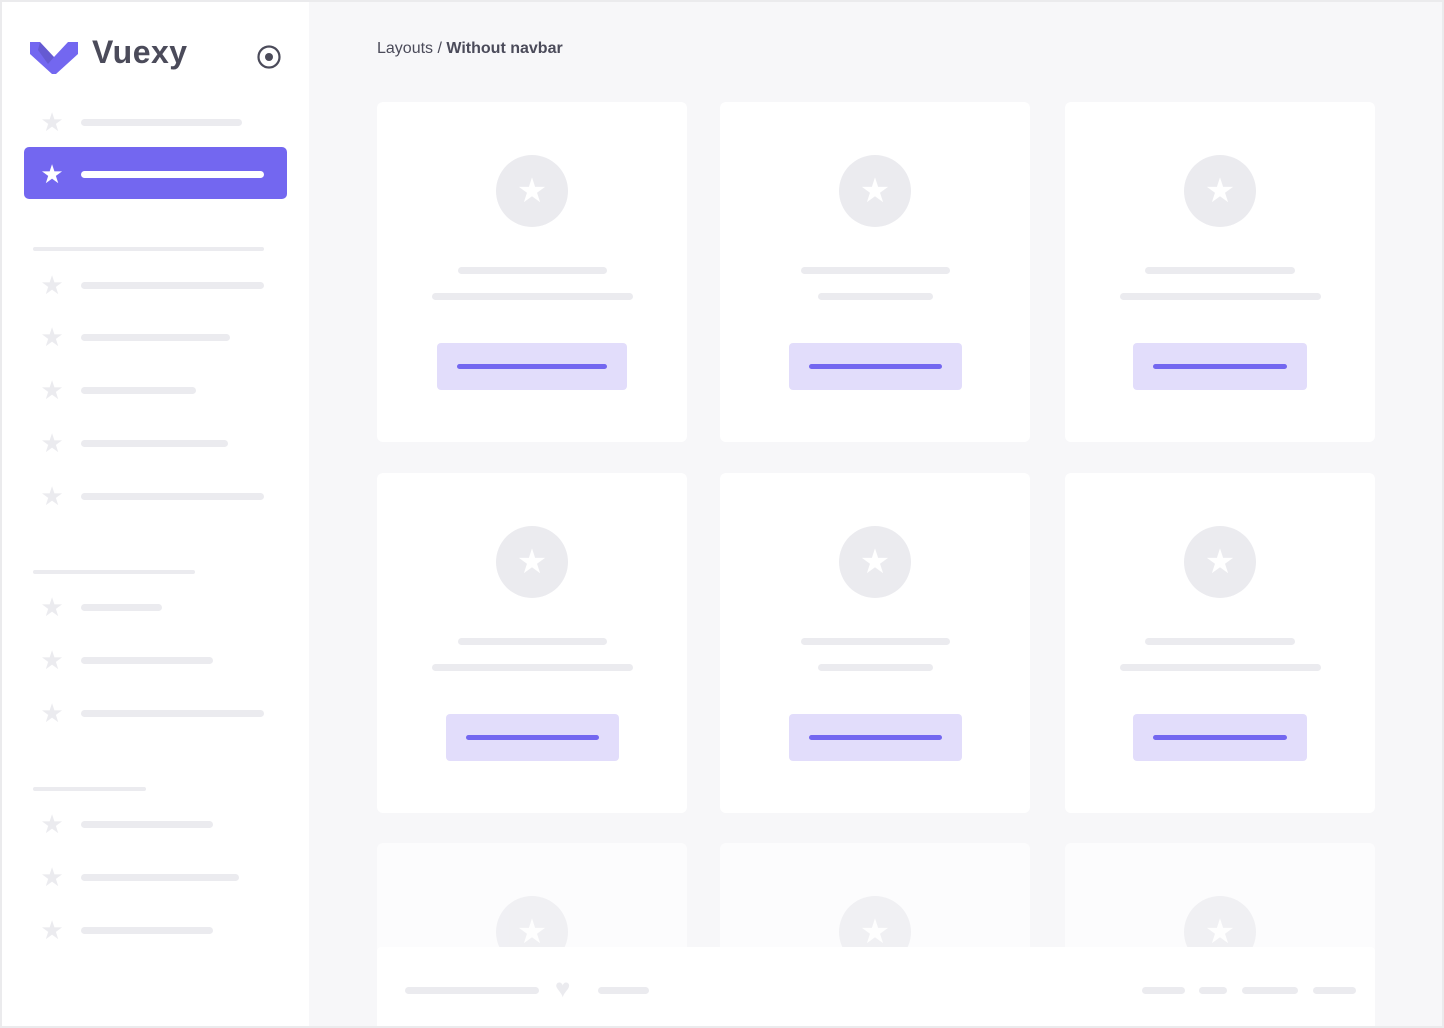 The image size is (1444, 1028). I want to click on breadcrumb: Layouts / Without navbar, so click(470, 49).